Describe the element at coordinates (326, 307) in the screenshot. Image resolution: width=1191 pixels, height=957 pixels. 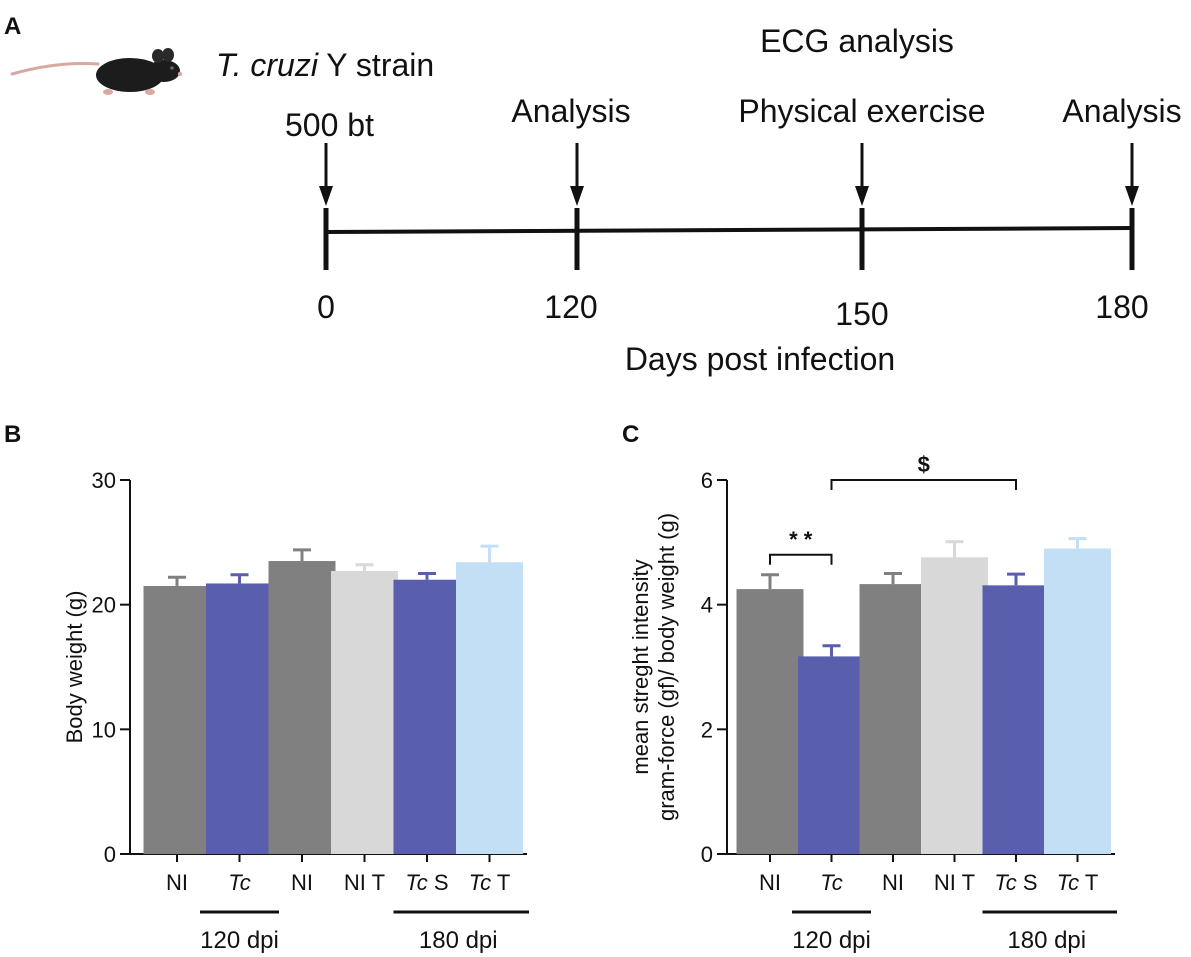
I see `timeline-tick-label: 0` at that location.